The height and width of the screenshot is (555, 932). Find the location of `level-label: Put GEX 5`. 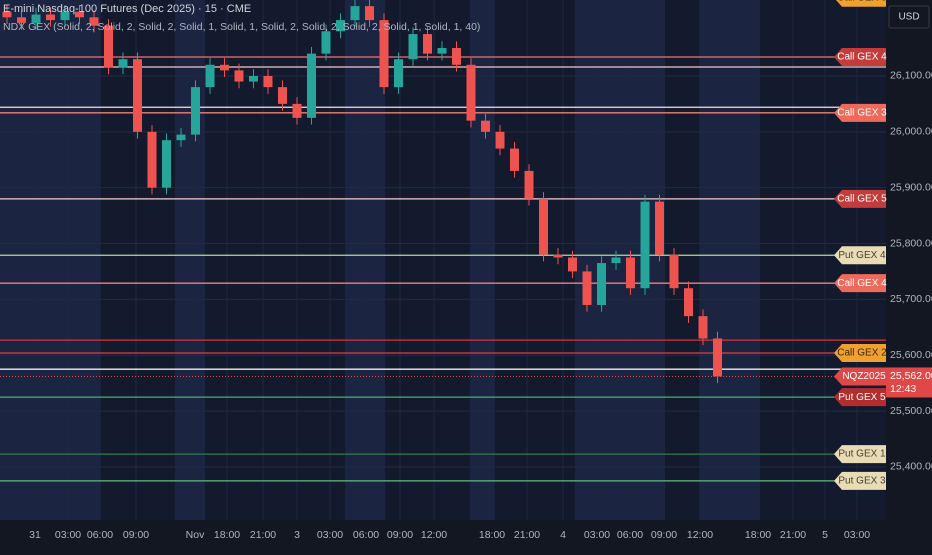

level-label: Put GEX 5 is located at coordinates (862, 397).